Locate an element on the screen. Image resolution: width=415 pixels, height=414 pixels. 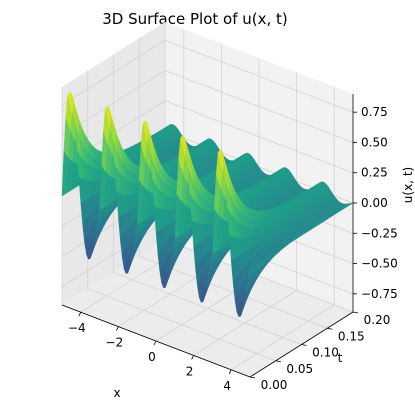
t-axis-label: t is located at coordinates (340, 358).